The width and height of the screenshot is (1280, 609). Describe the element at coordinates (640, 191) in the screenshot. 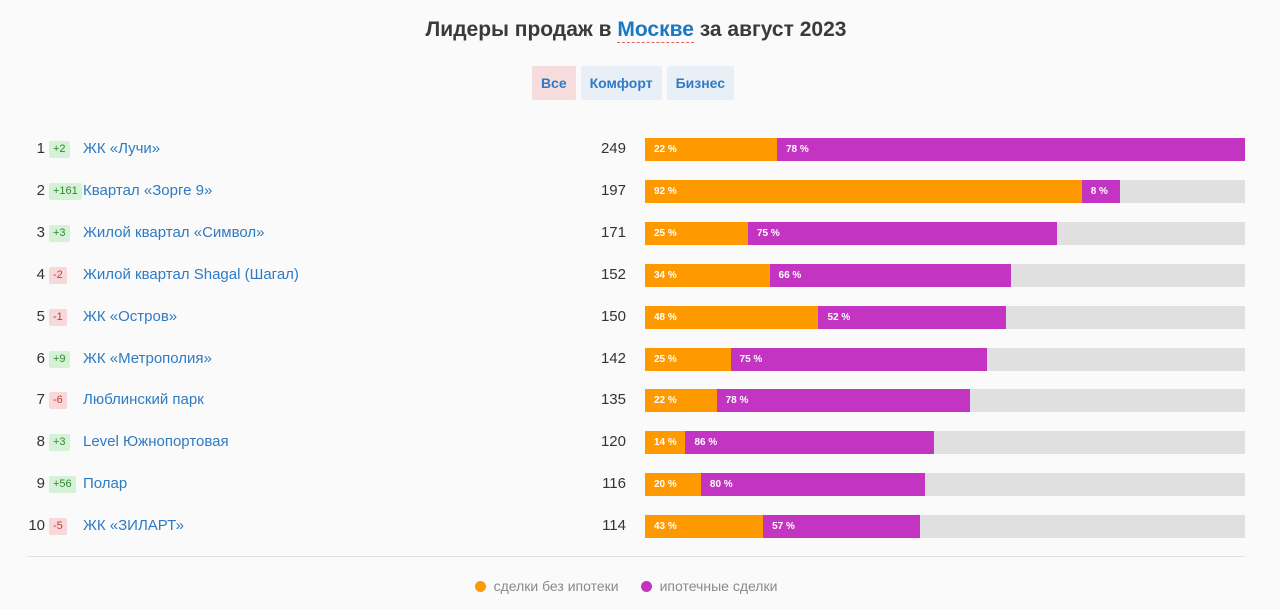

I see `table-row: 2 +161 Квартал «Зорге 9» 197 92 % 8 %` at that location.